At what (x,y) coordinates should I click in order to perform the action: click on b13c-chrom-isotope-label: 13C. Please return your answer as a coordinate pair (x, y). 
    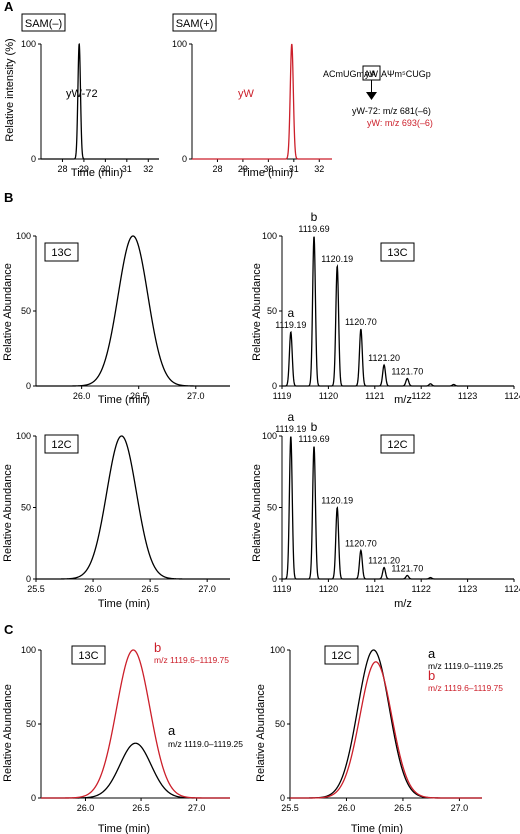
    Looking at the image, I should click on (61, 253).